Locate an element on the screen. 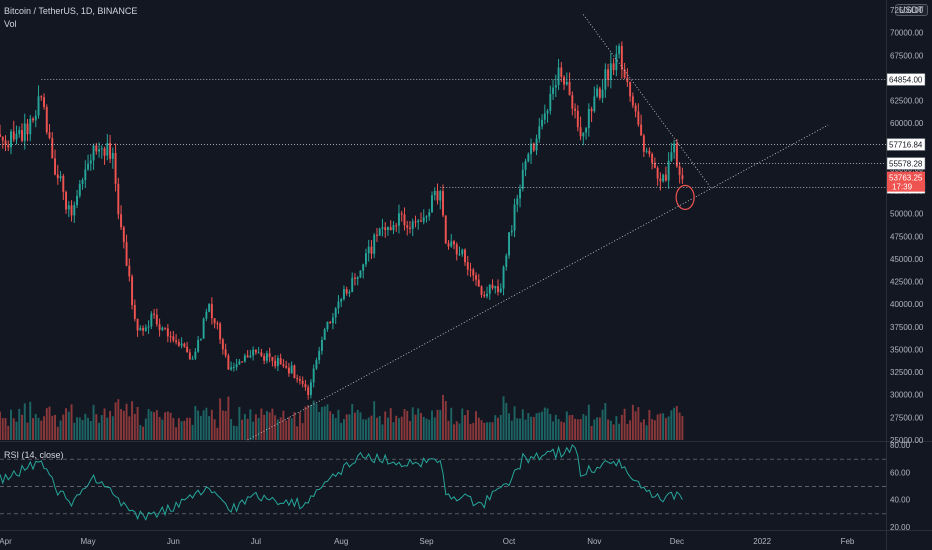  level-badge is located at coordinates (906, 144).